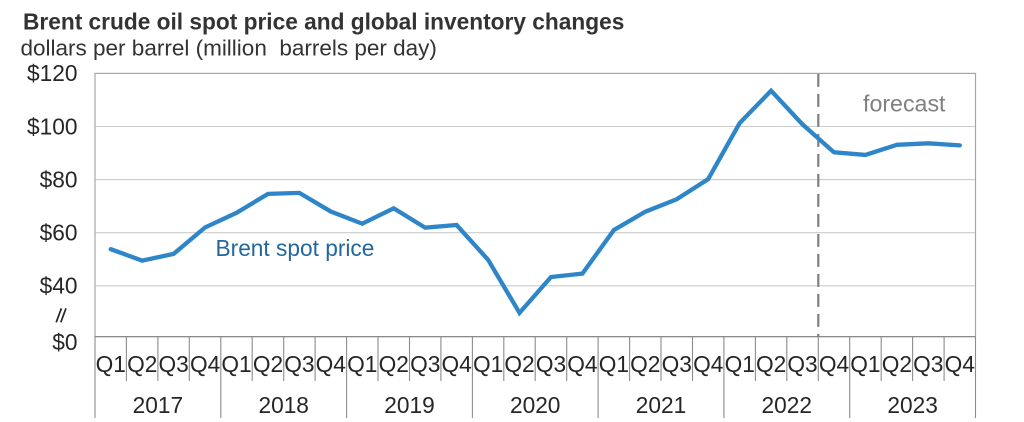 This screenshot has height=422, width=1024. What do you see at coordinates (409, 405) in the screenshot?
I see `svg-text: 2019` at bounding box center [409, 405].